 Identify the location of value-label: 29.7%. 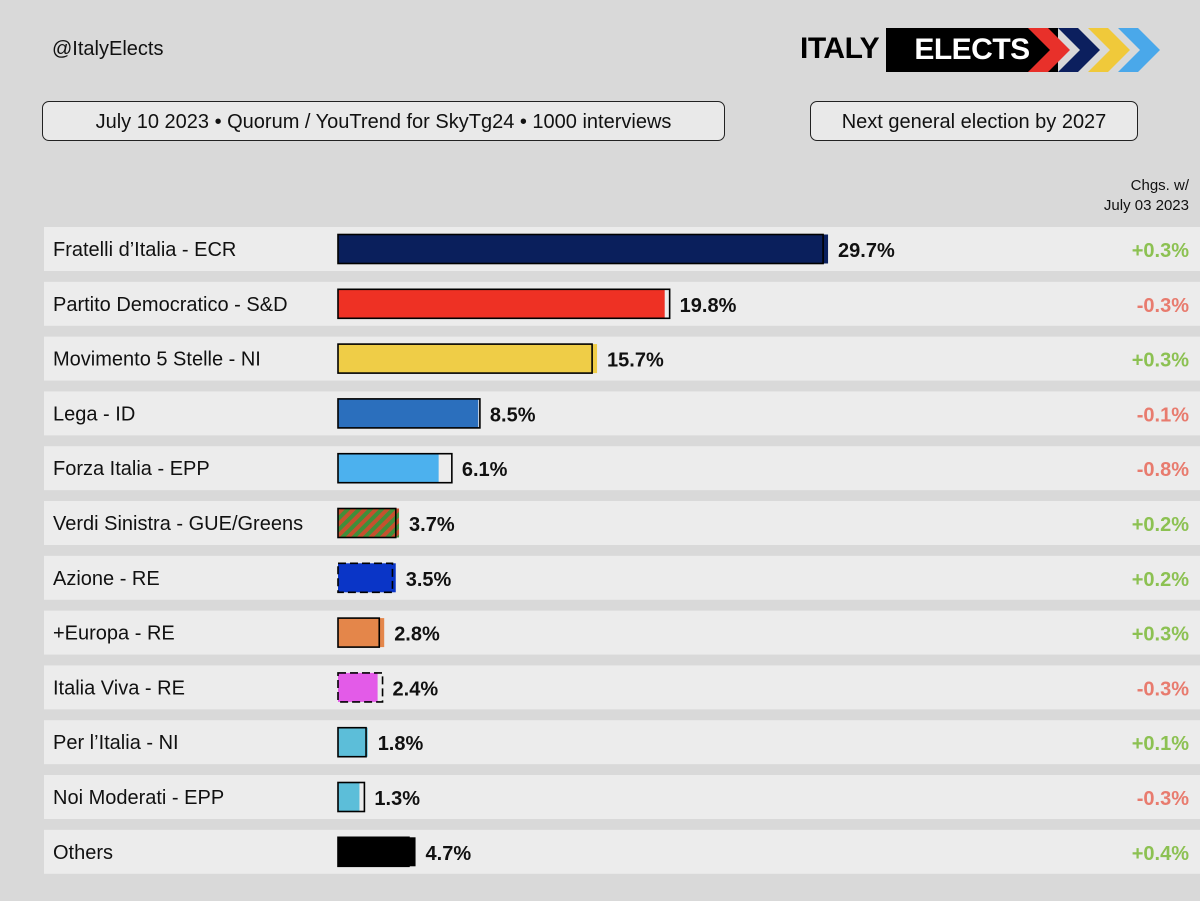
(866, 251).